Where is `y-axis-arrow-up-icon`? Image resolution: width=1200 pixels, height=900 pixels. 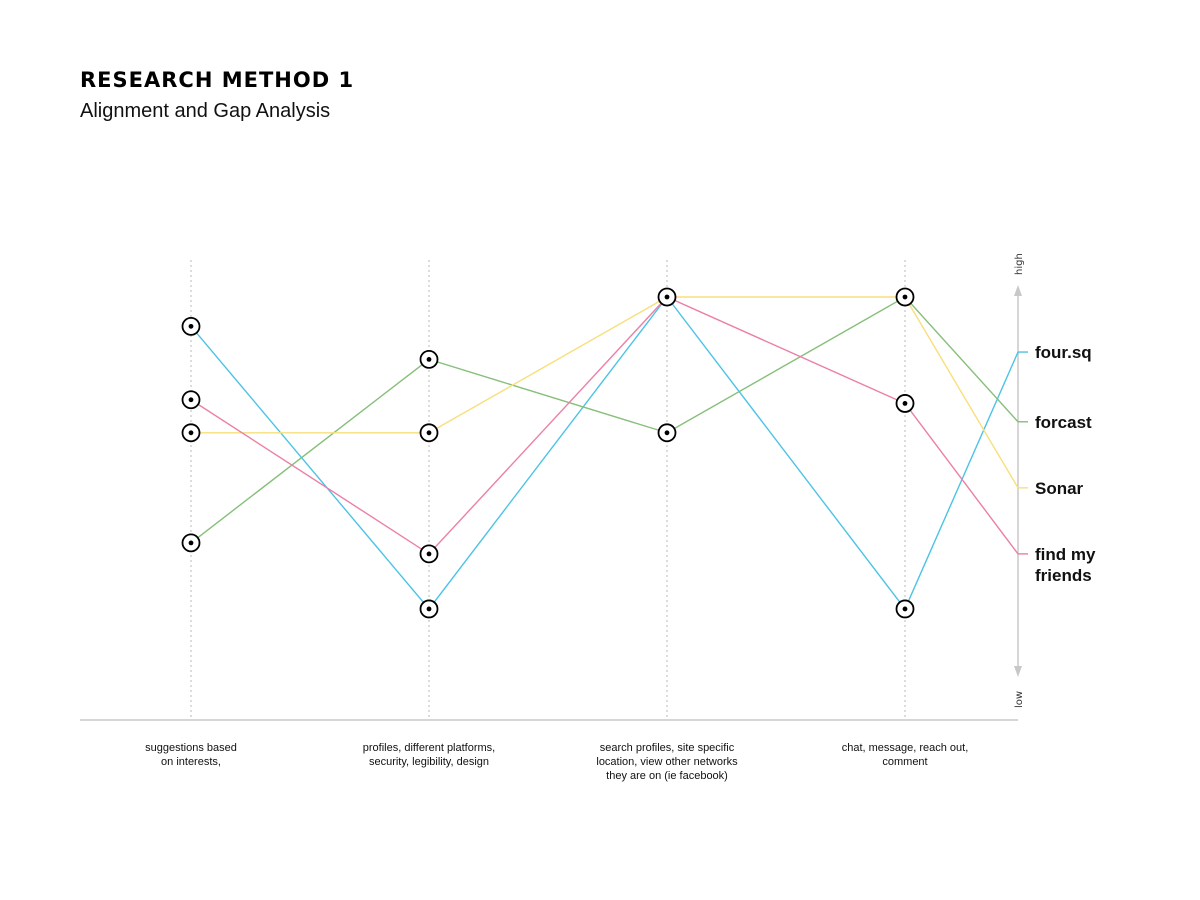 y-axis-arrow-up-icon is located at coordinates (1018, 290).